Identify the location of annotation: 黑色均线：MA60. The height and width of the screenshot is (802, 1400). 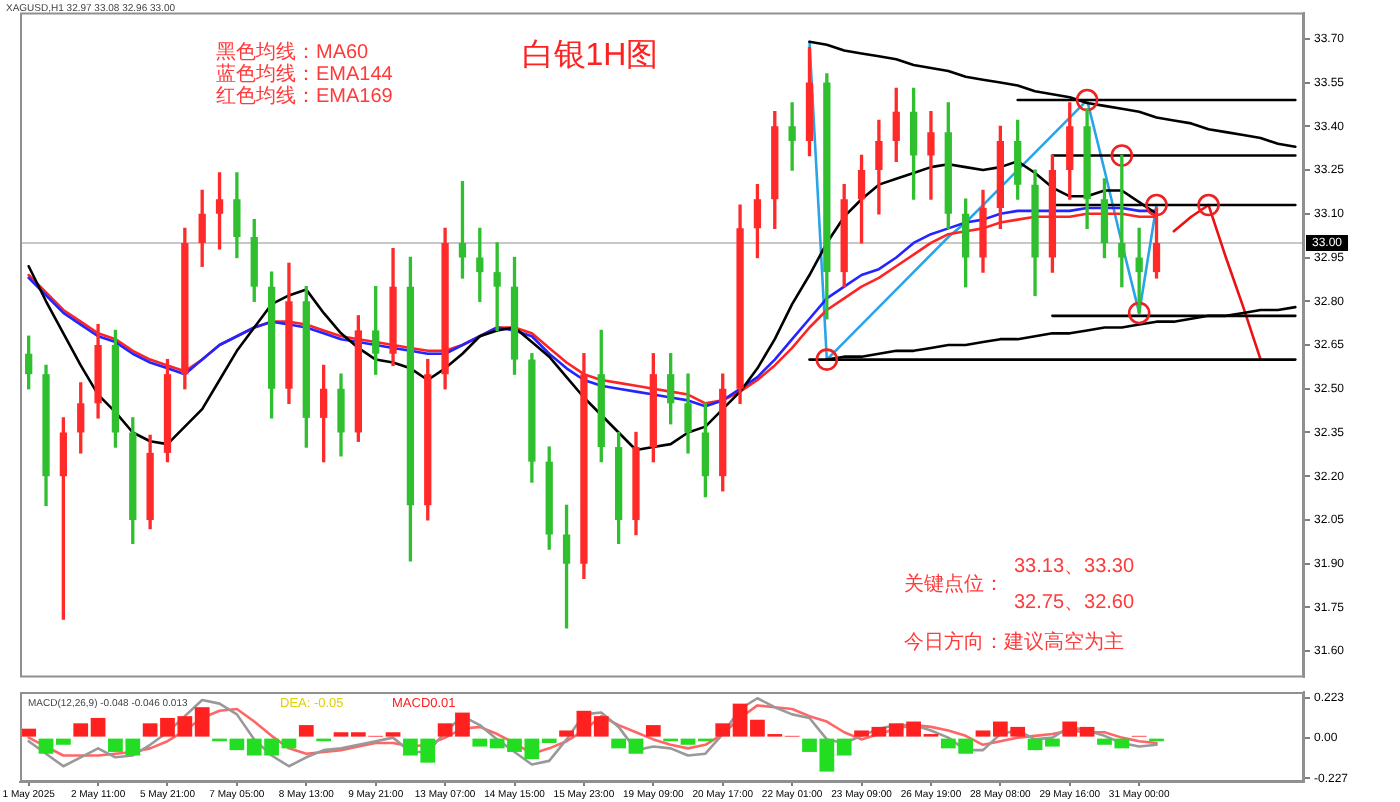
(293, 51).